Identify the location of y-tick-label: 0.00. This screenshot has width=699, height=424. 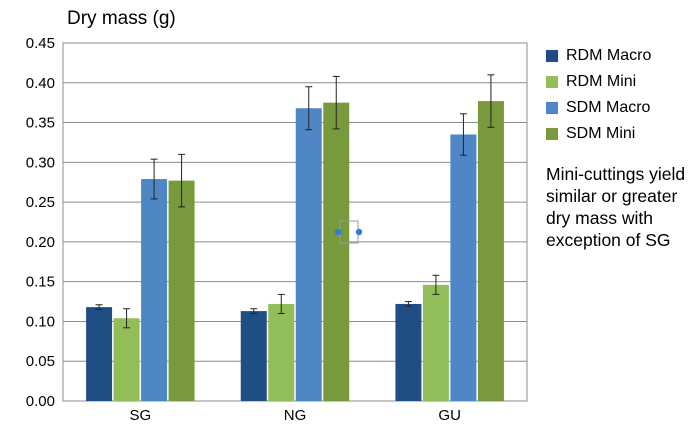
(40, 401).